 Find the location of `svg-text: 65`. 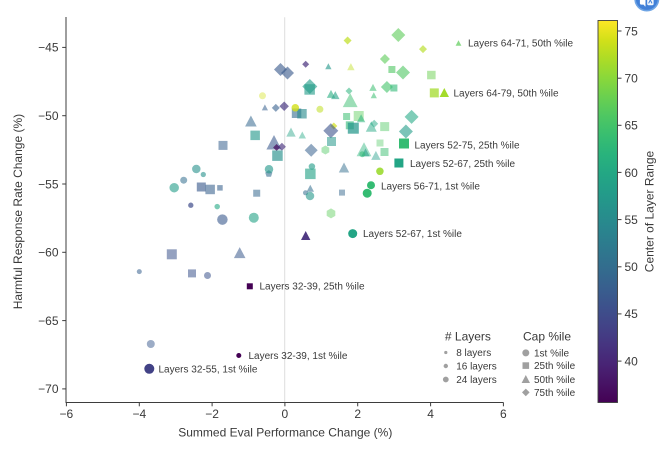

svg-text: 65 is located at coordinates (632, 126).